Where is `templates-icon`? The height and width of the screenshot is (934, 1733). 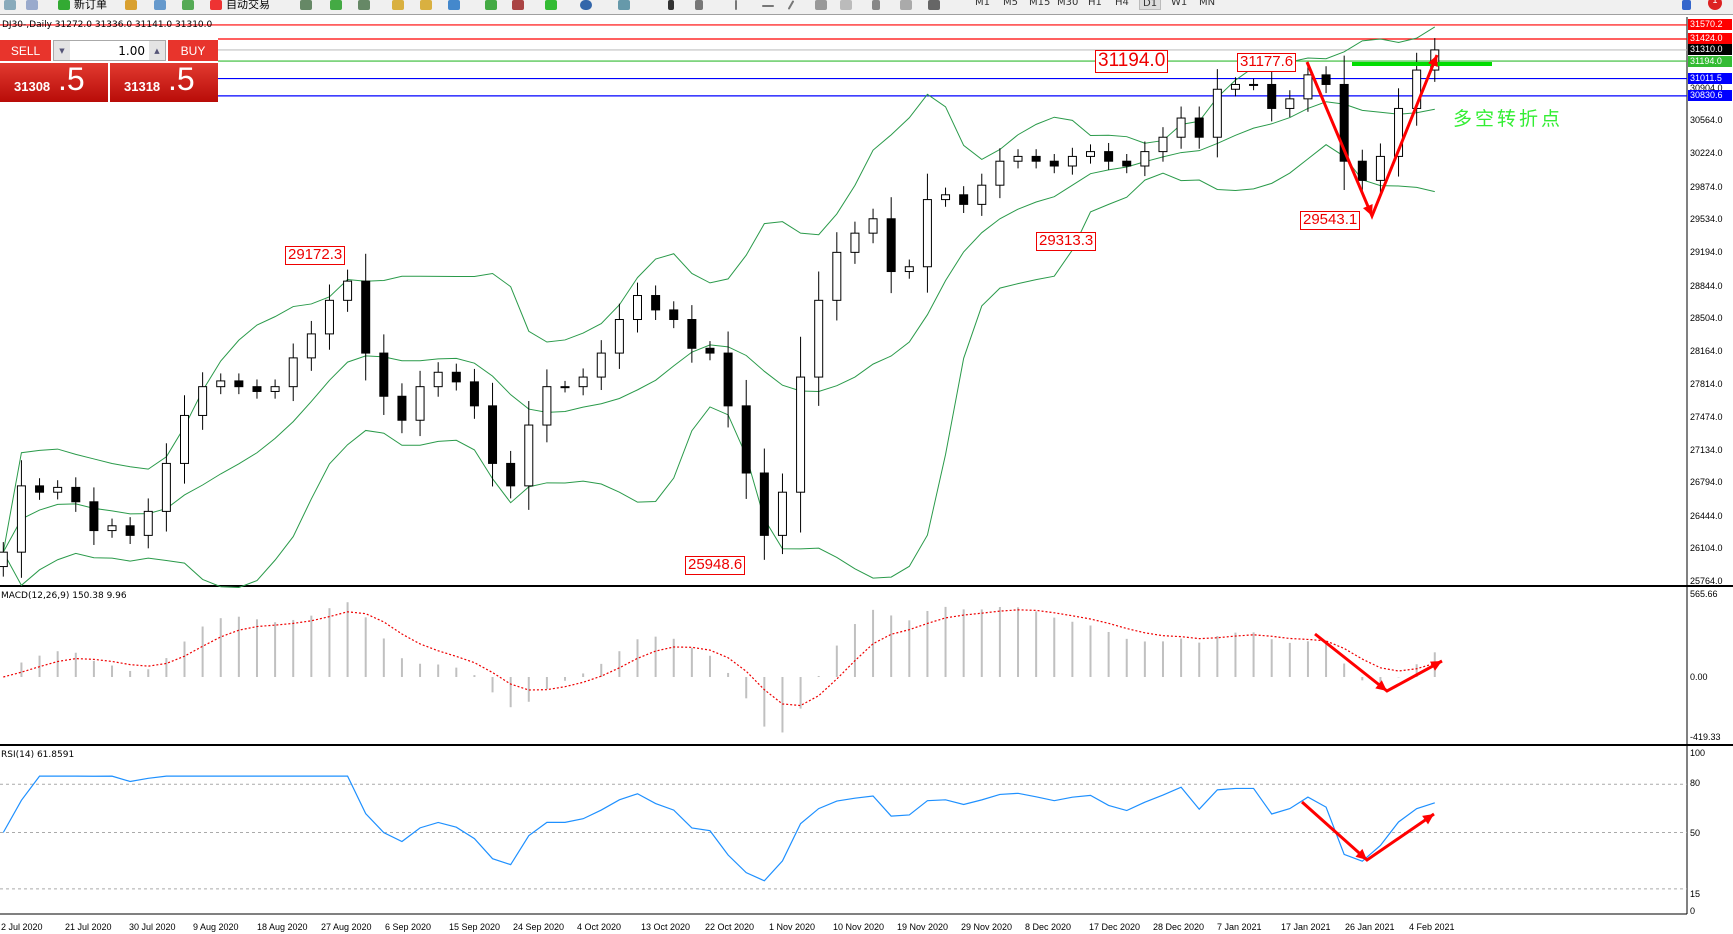 templates-icon is located at coordinates (624, 5).